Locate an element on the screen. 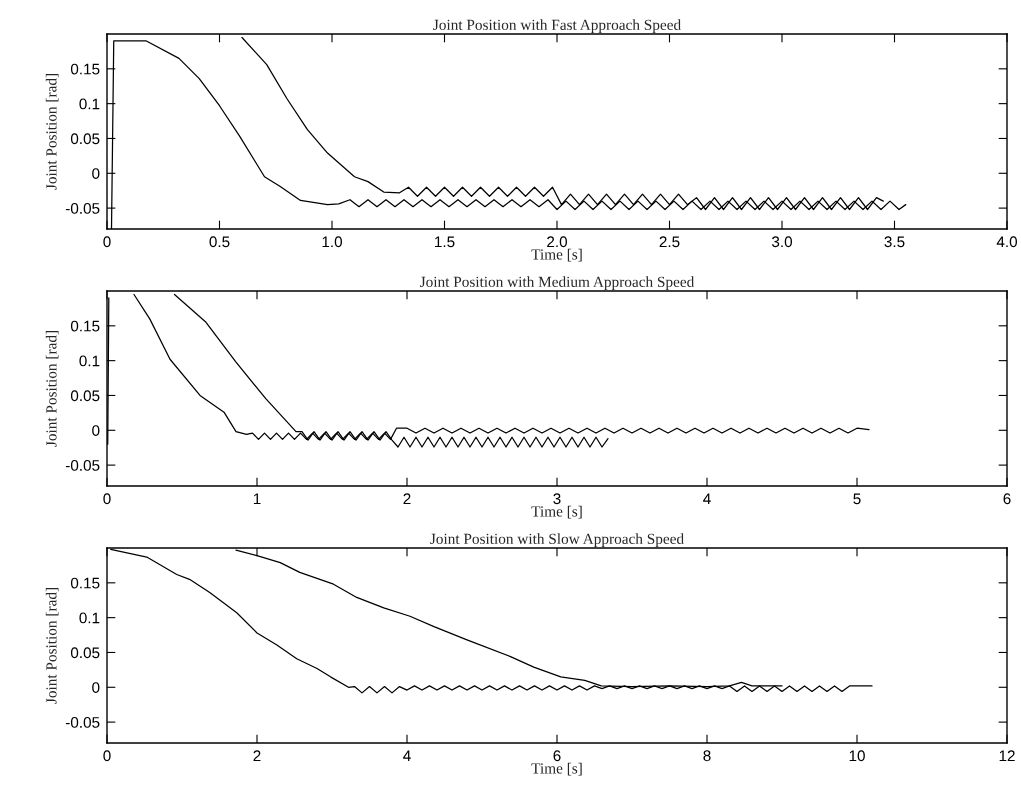 The width and height of the screenshot is (1021, 786). x-tick-label: 5 is located at coordinates (857, 499).